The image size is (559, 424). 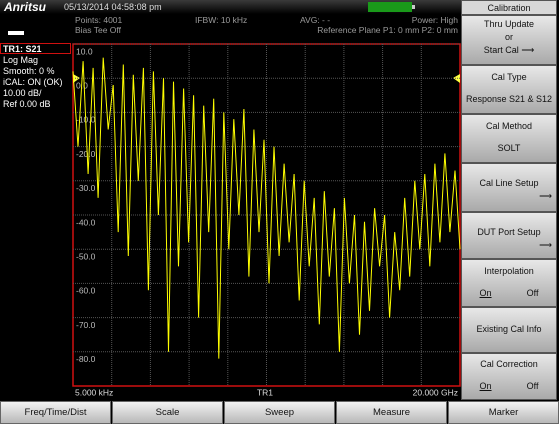 I want to click on tab: Freq/Time/Dist, so click(x=55, y=412).